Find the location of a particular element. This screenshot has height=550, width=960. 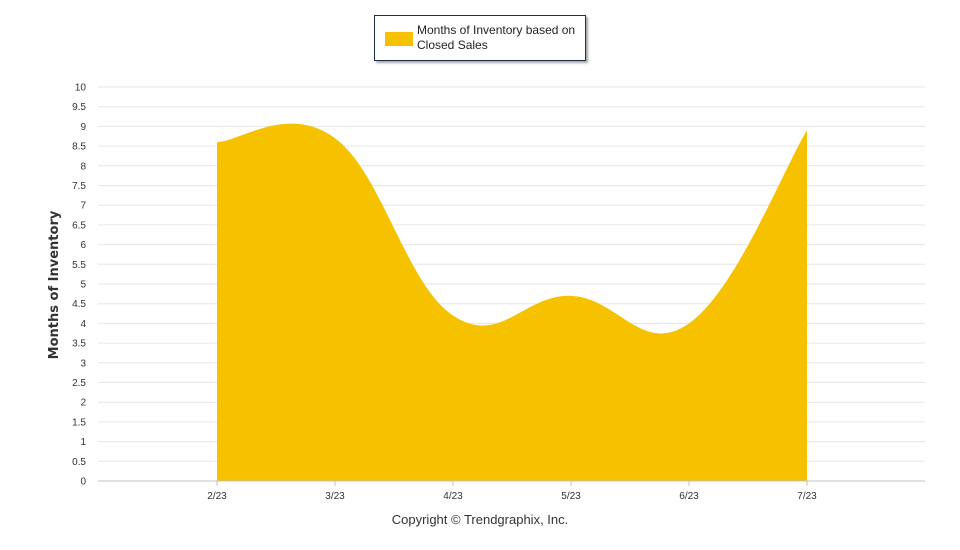

y-tick-label: 8 is located at coordinates (83, 166).